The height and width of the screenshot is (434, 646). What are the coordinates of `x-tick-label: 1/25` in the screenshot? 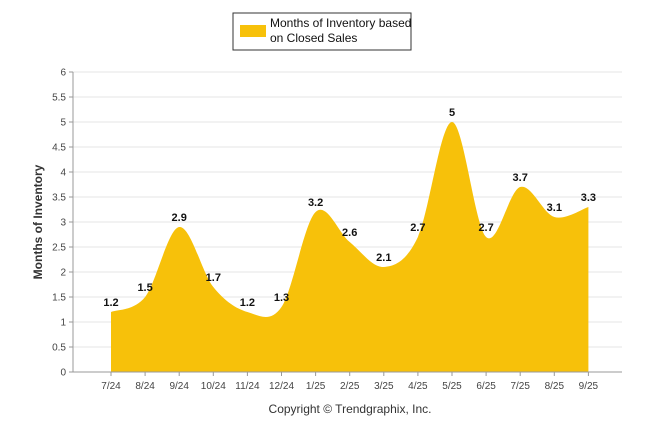 It's located at (316, 386).